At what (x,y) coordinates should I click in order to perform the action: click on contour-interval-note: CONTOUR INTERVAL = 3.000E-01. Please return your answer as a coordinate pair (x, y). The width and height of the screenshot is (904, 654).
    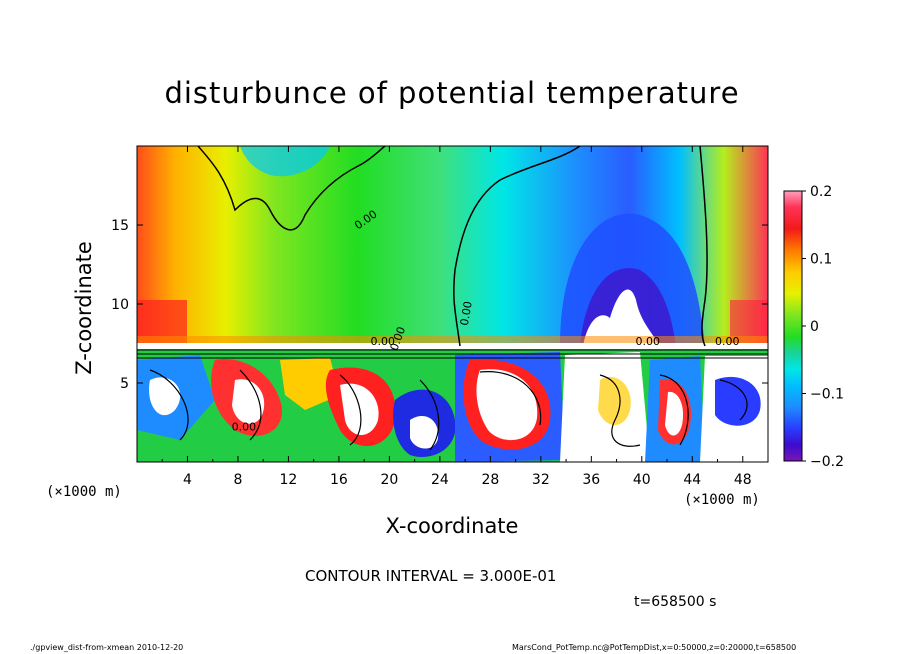
    Looking at the image, I should click on (431, 576).